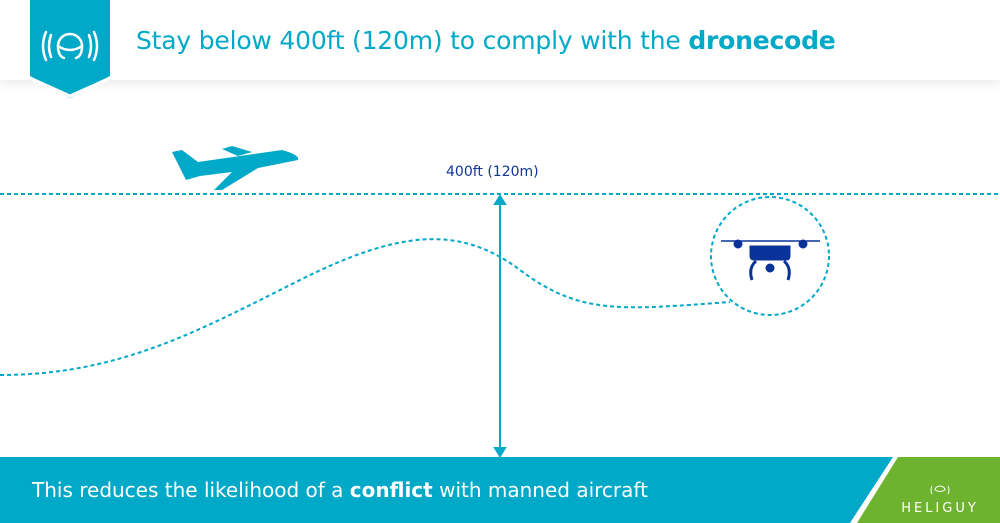  I want to click on altitude-arrow, so click(500, 326).